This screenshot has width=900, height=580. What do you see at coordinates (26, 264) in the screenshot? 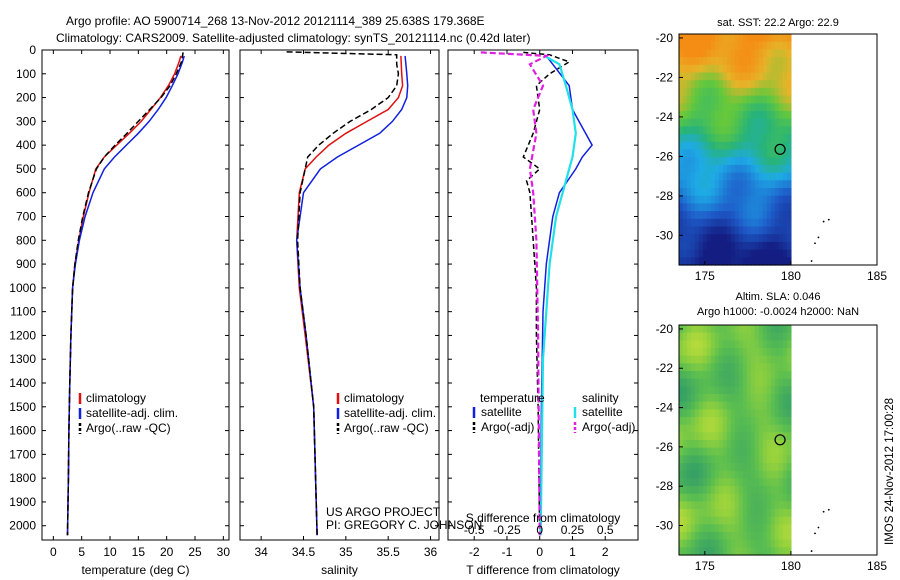
I see `y-tick-label: 900` at bounding box center [26, 264].